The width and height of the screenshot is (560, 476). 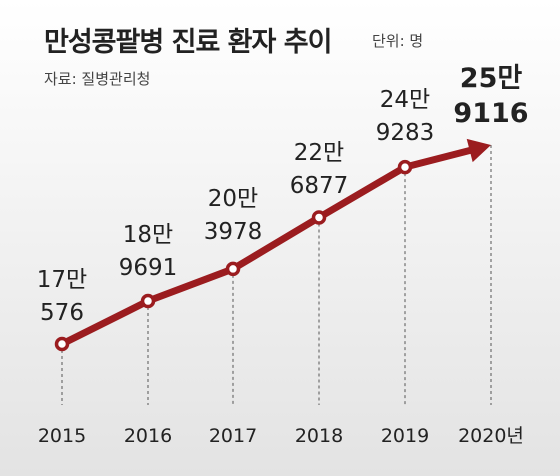 I want to click on value-label-4-line2: 9283, so click(x=405, y=133).